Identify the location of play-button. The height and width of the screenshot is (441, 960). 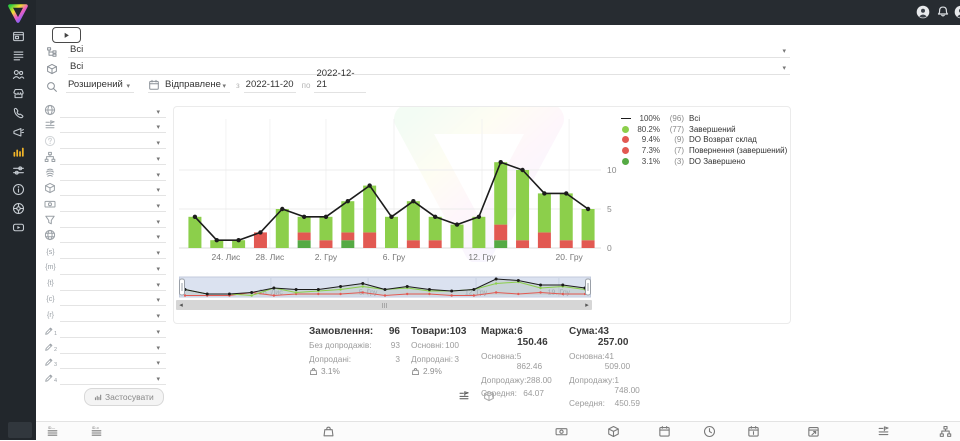
(66, 35).